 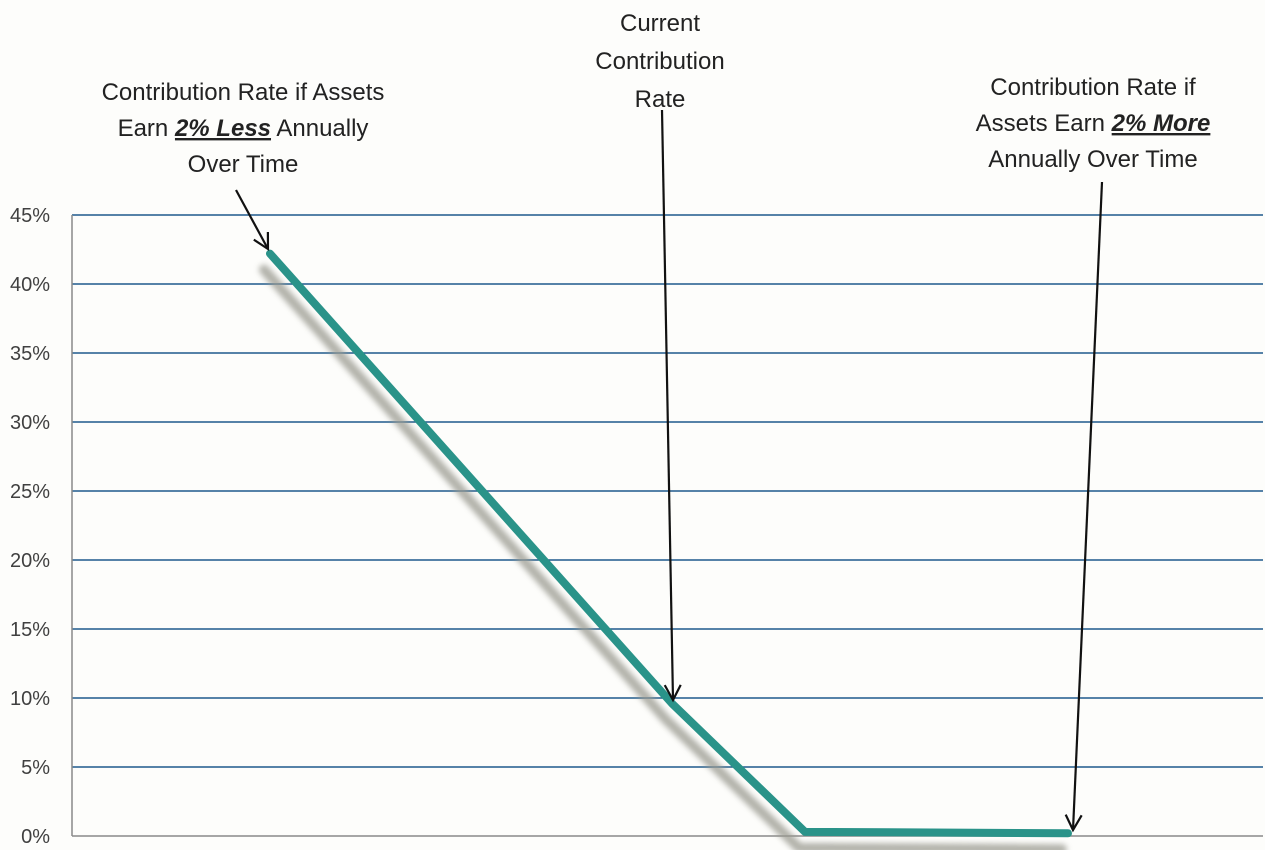 I want to click on annotation-line: Contribution Rate if Assets, so click(x=243, y=92).